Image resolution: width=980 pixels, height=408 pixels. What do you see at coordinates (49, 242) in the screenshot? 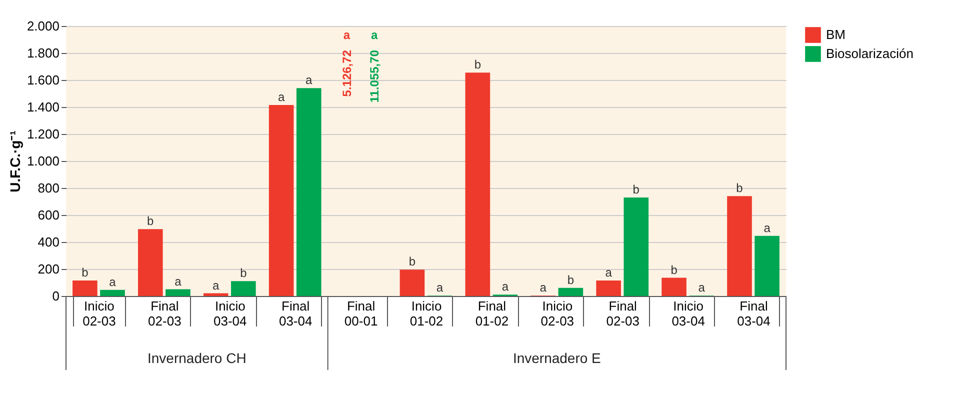
I see `y-tick-label: 400` at bounding box center [49, 242].